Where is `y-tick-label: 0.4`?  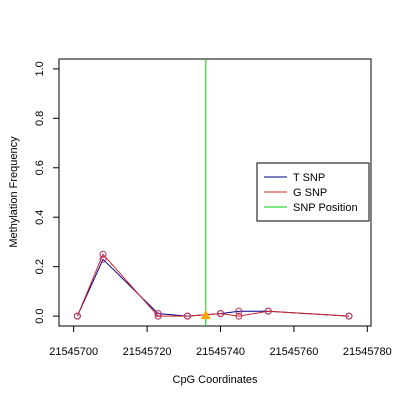 y-tick-label: 0.4 is located at coordinates (40, 217).